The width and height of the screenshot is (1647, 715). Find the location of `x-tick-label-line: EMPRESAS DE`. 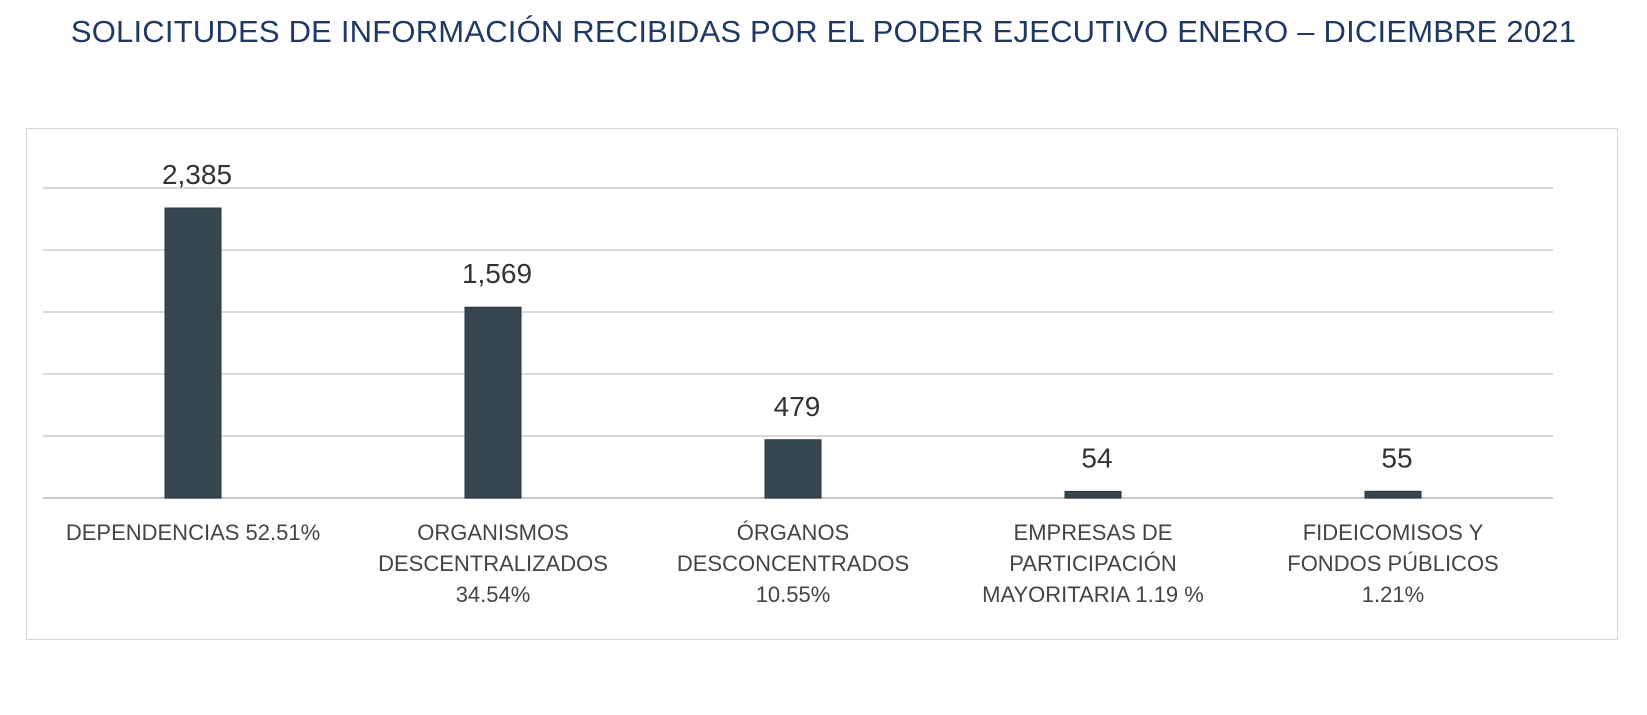

x-tick-label-line: EMPRESAS DE is located at coordinates (1093, 532).